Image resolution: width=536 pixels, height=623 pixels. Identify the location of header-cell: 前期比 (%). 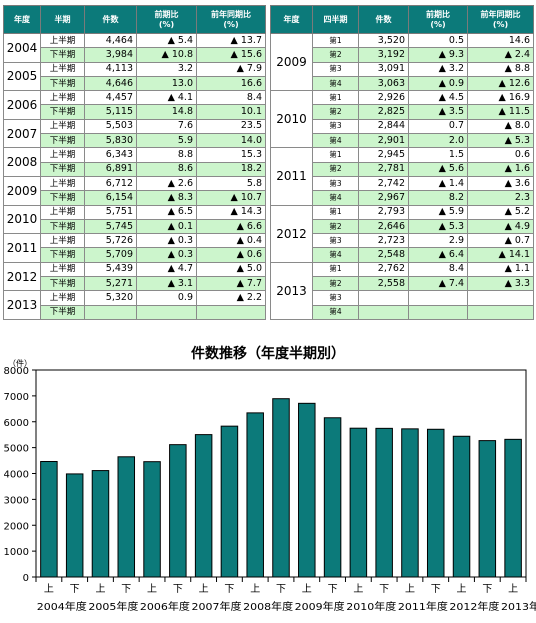
(166, 19).